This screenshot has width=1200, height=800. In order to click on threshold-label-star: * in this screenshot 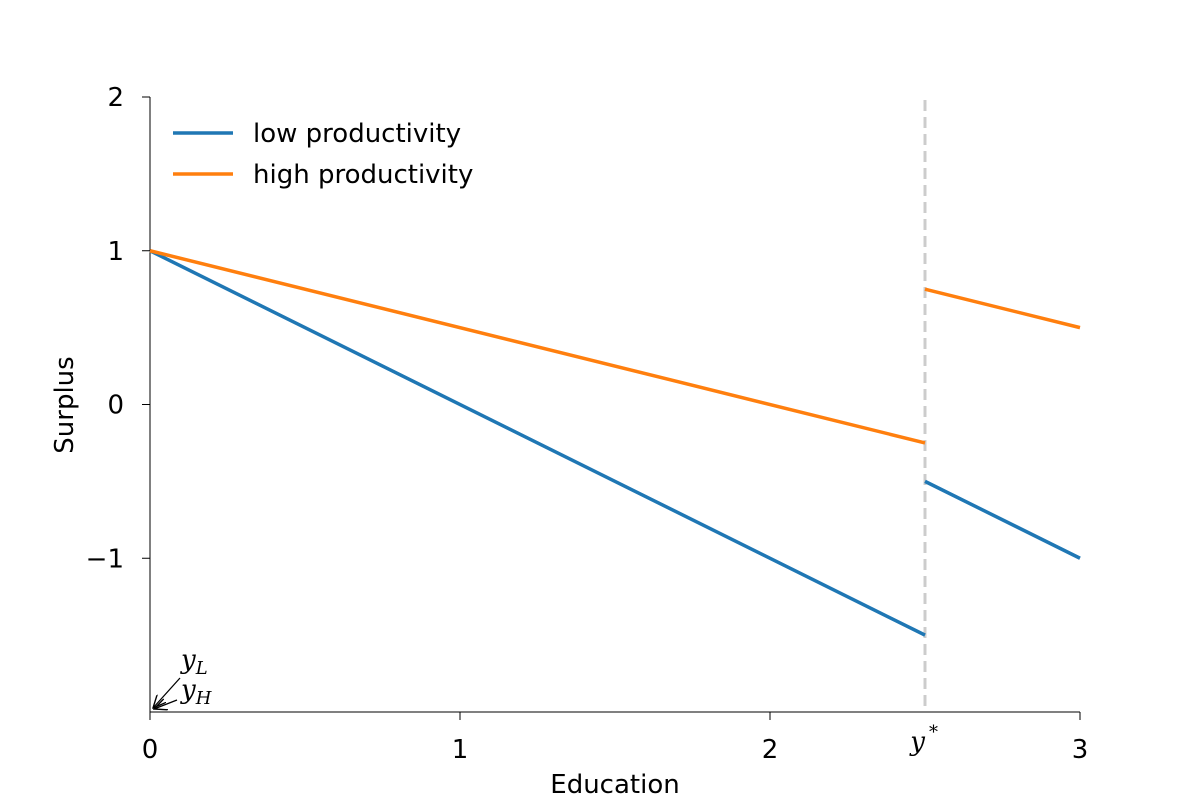, I will do `click(933, 732)`.